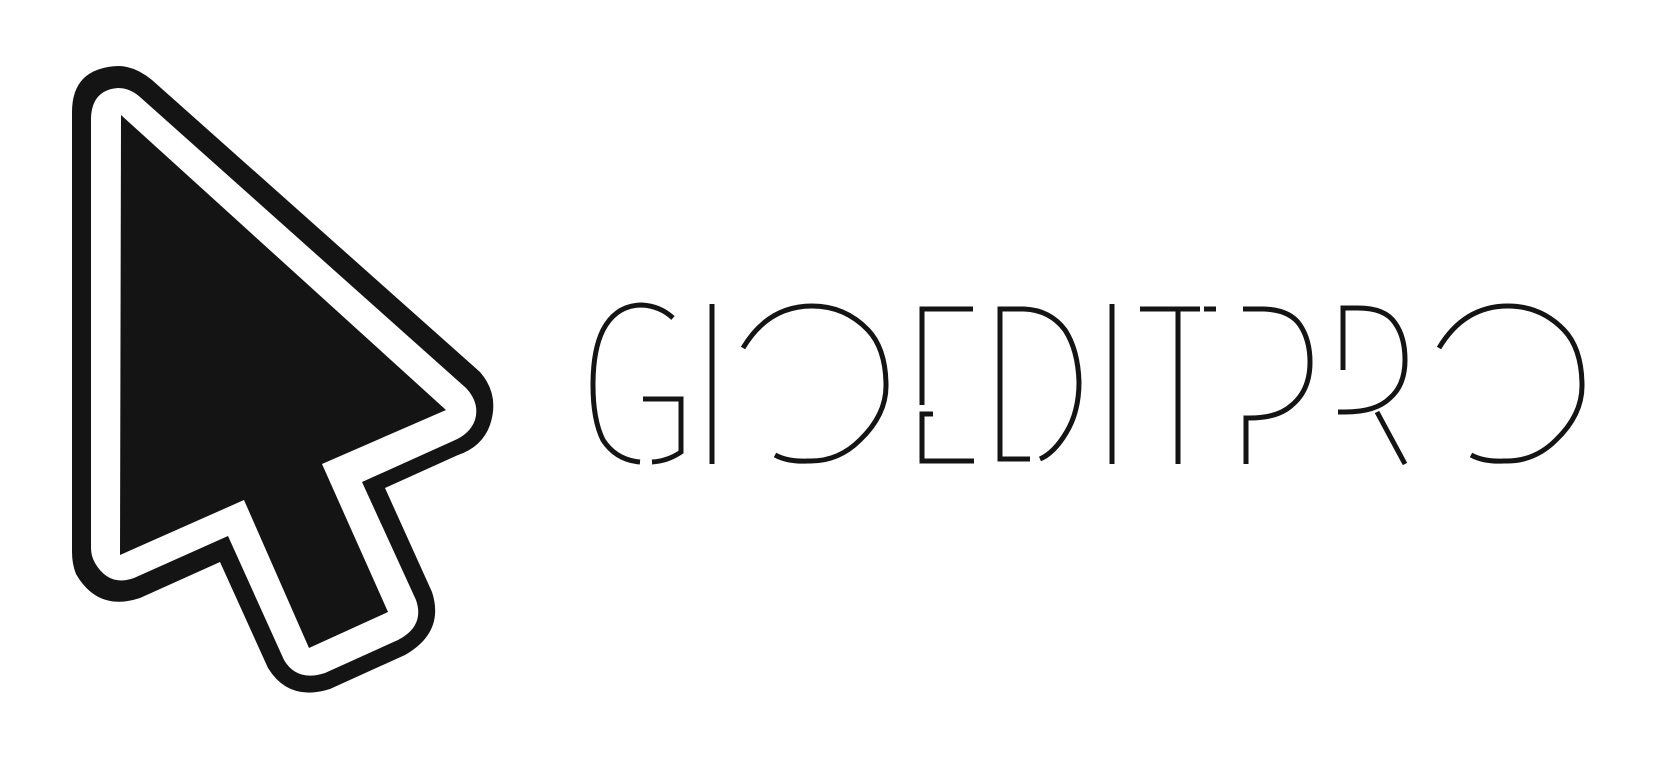 This screenshot has height=777, width=1658. Describe the element at coordinates (1039, 384) in the screenshot. I see `letter-d` at that location.